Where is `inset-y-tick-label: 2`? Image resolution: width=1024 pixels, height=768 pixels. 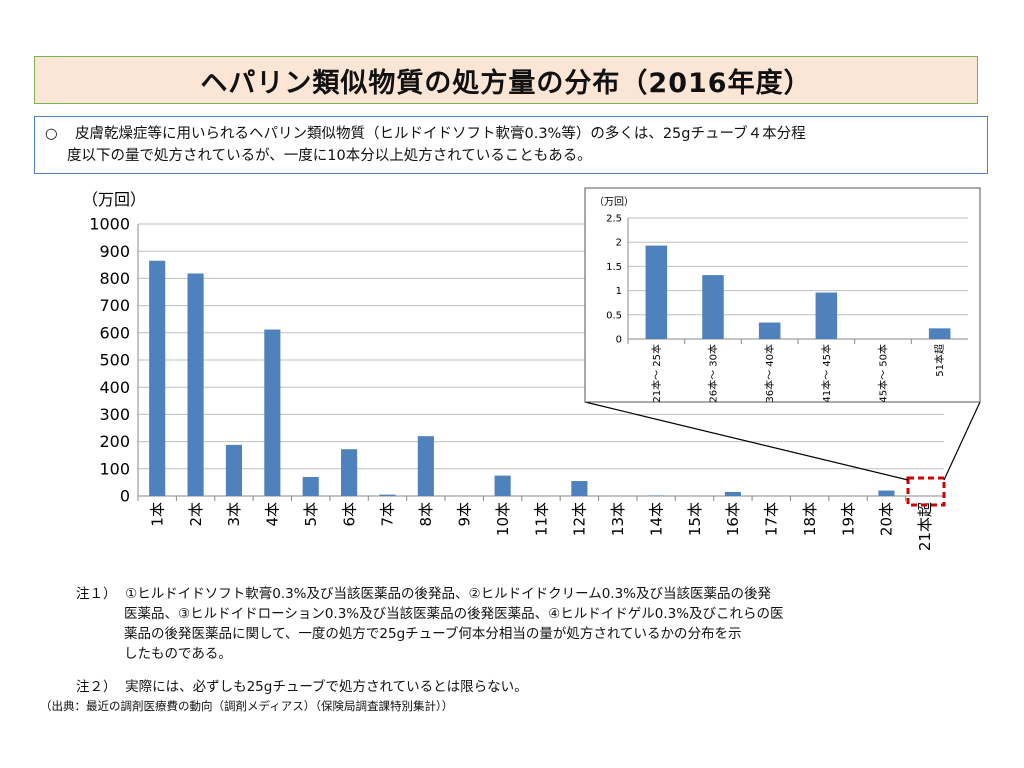 inset-y-tick-label: 2 is located at coordinates (619, 243).